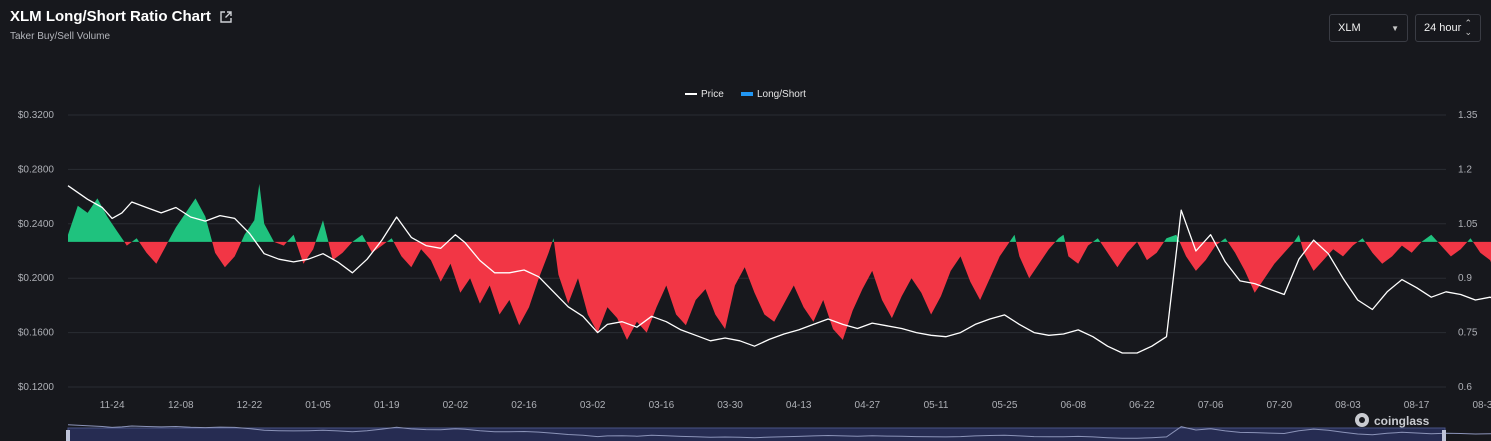 The image size is (1491, 441). Describe the element at coordinates (1395, 28) in the screenshot. I see `chevron-down-icon: ▼` at that location.